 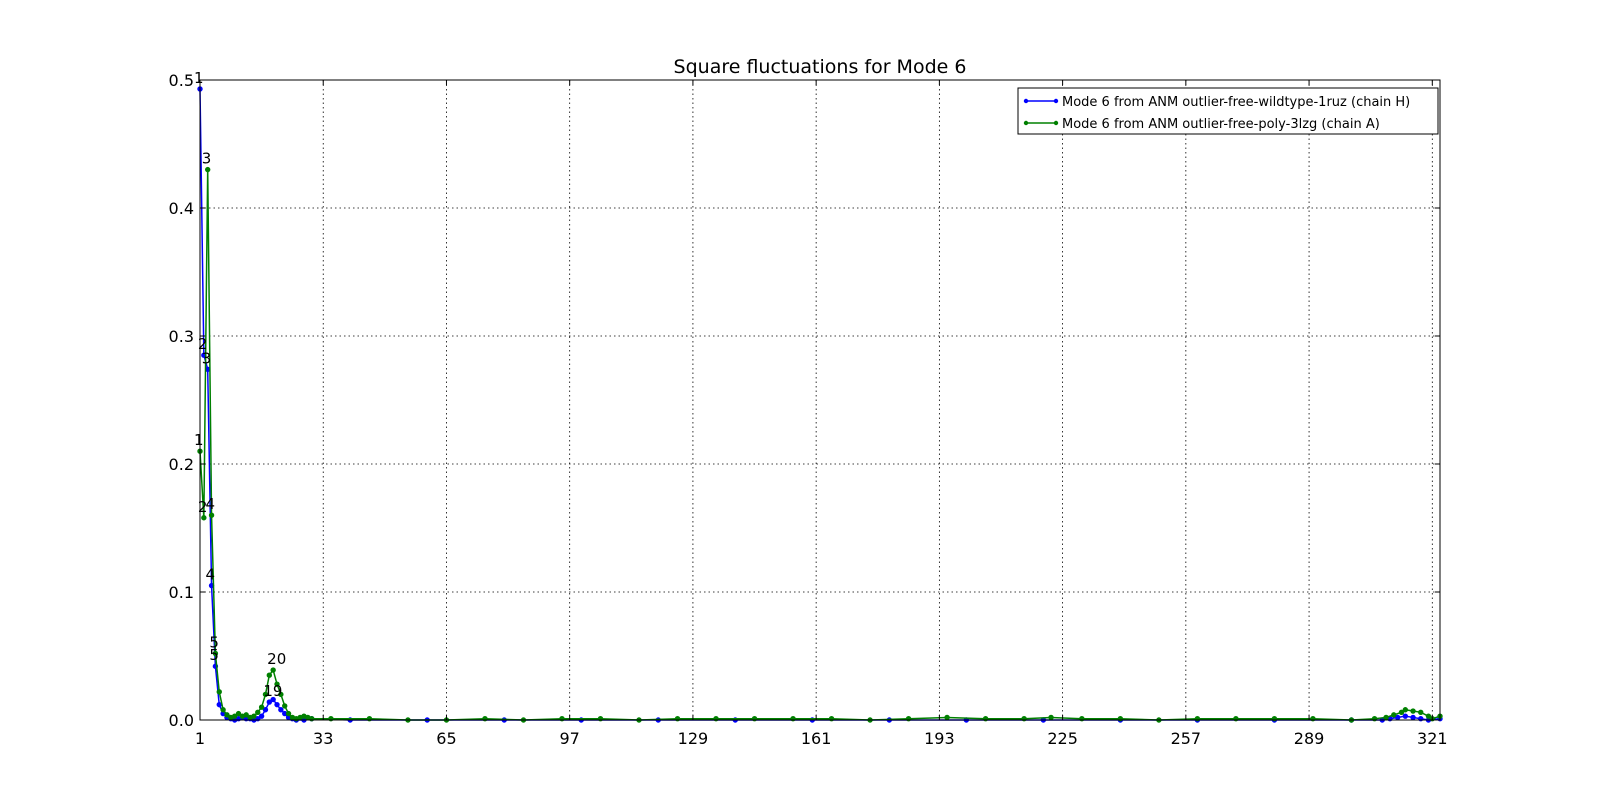 What do you see at coordinates (693, 738) in the screenshot?
I see `x-tick-label: 129` at bounding box center [693, 738].